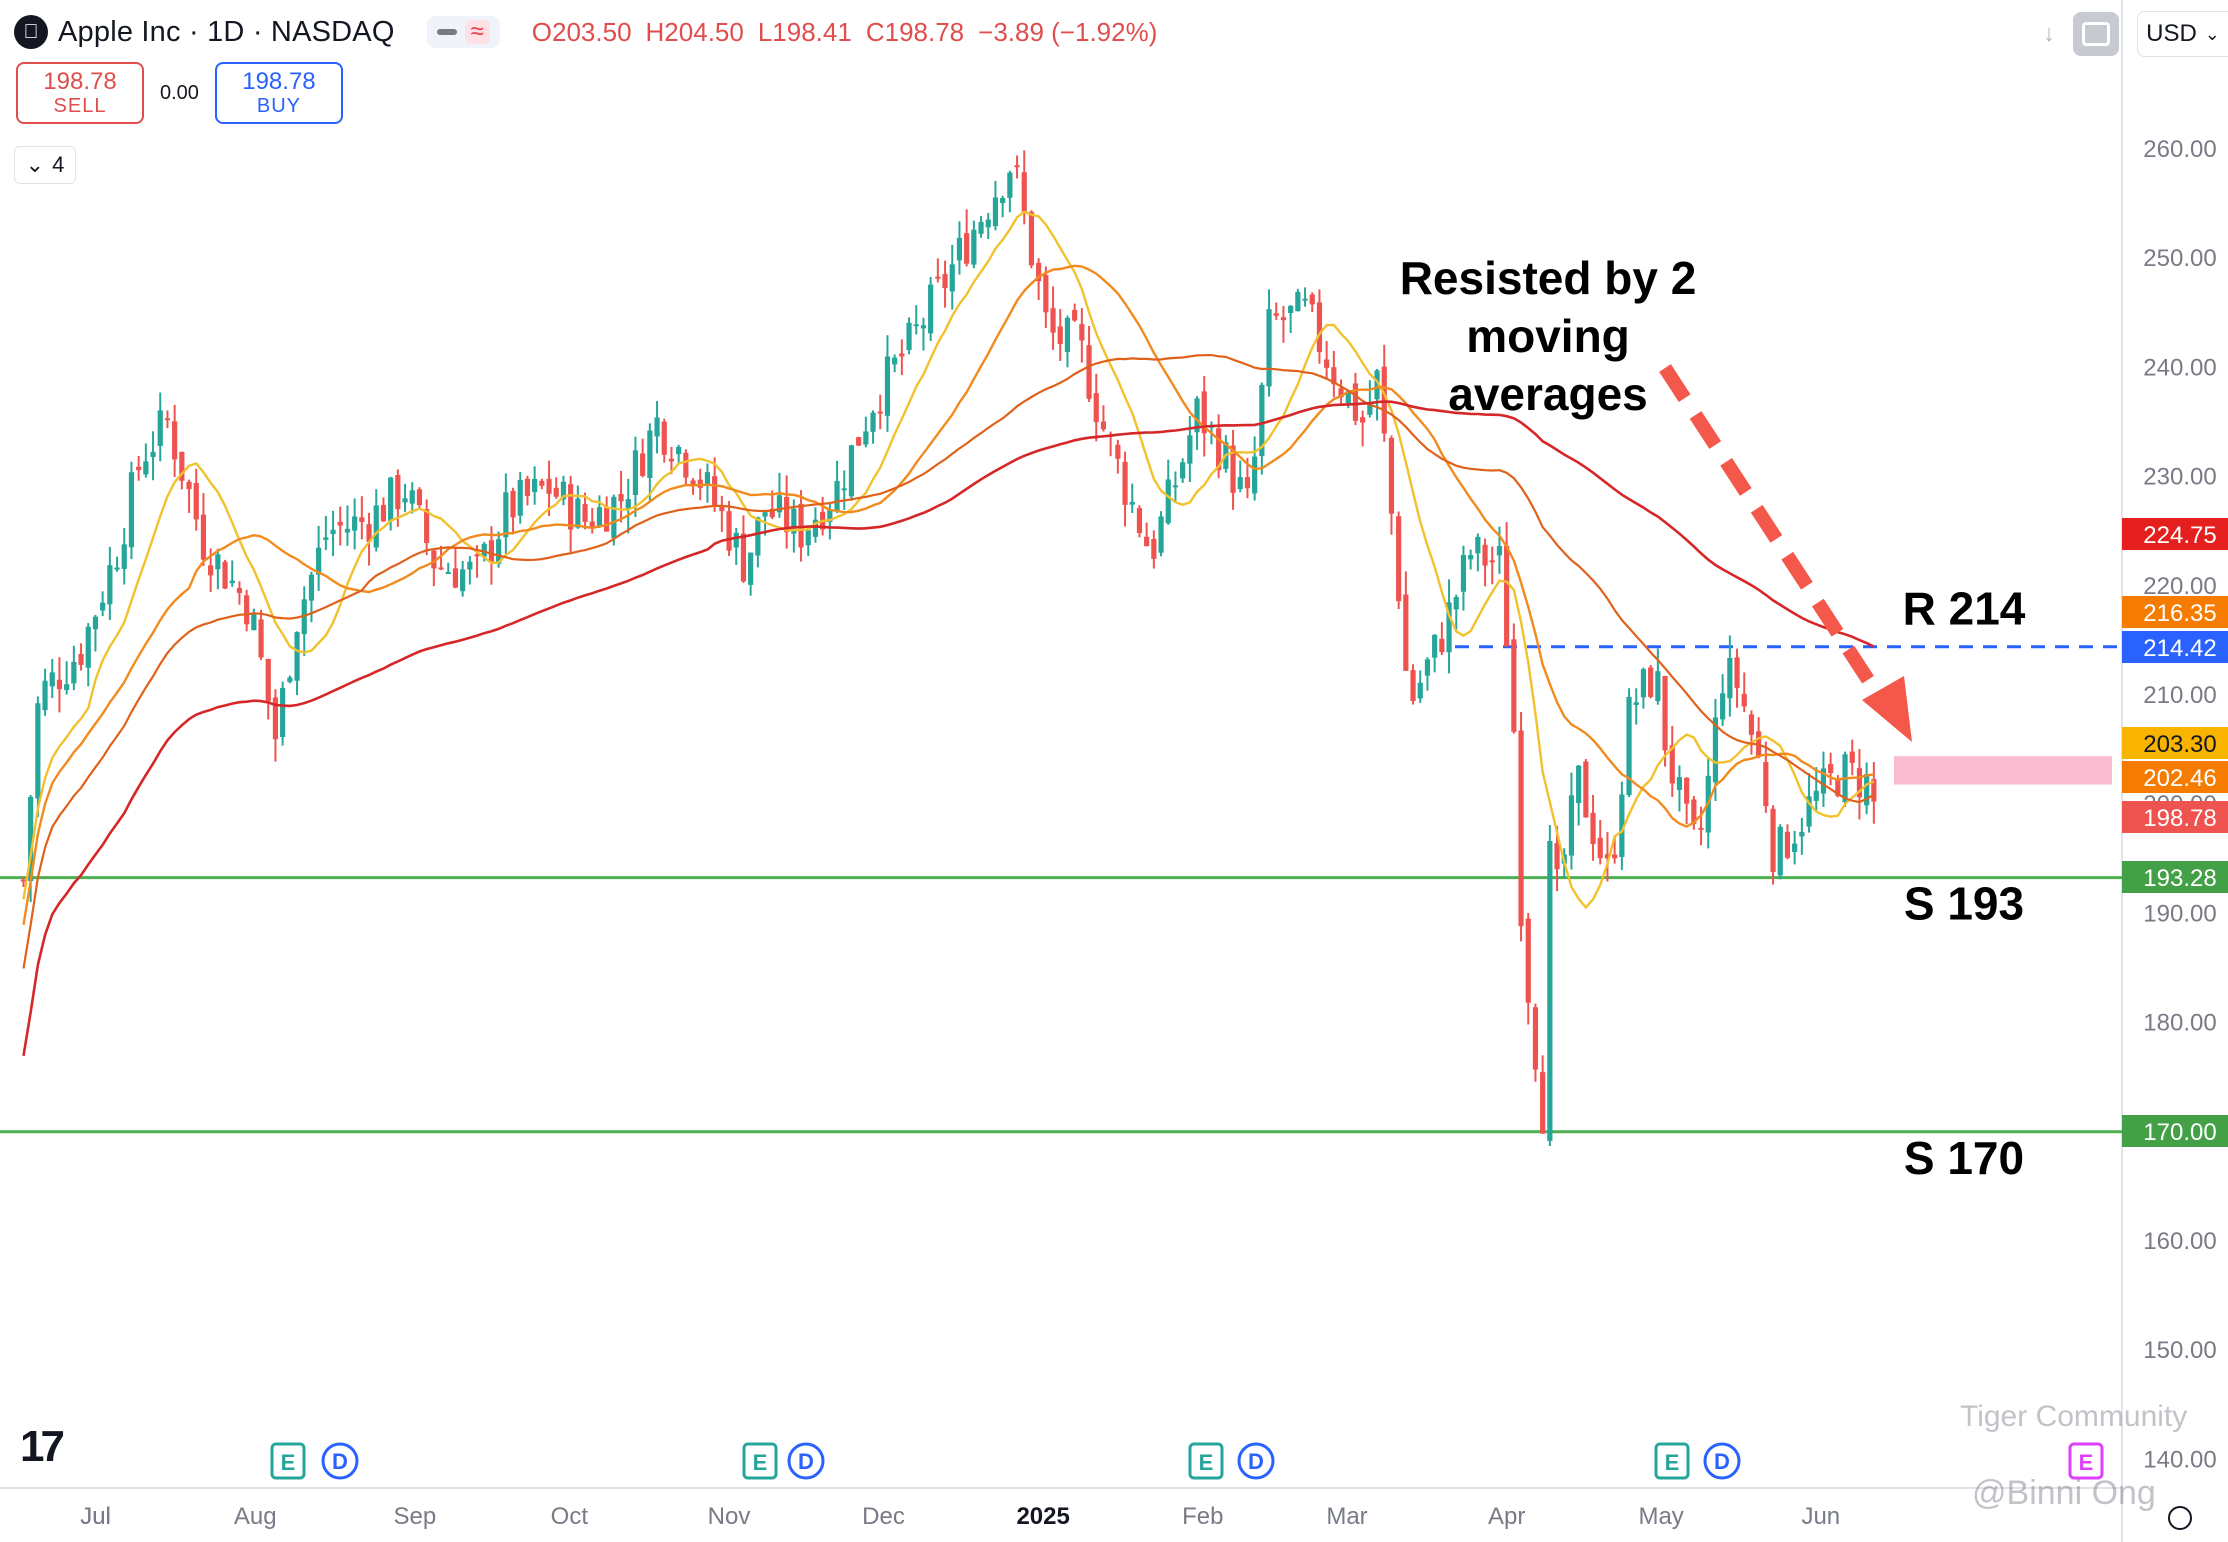 The height and width of the screenshot is (1542, 2228). I want to click on earnings-marker-label: E, so click(1672, 1462).